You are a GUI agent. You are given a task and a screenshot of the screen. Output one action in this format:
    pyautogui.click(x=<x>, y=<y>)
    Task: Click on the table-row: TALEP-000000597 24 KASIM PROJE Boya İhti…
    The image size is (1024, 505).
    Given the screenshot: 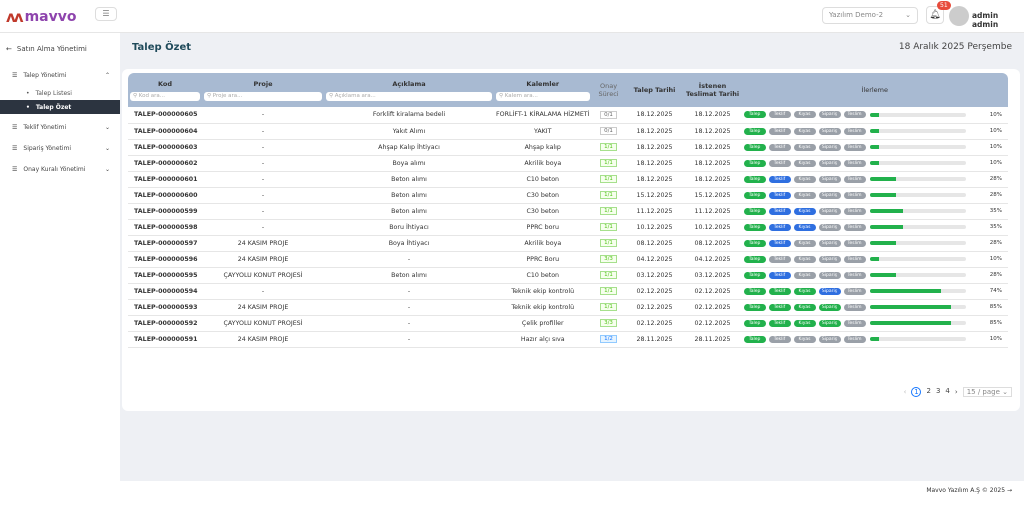 What is the action you would take?
    pyautogui.click(x=568, y=243)
    